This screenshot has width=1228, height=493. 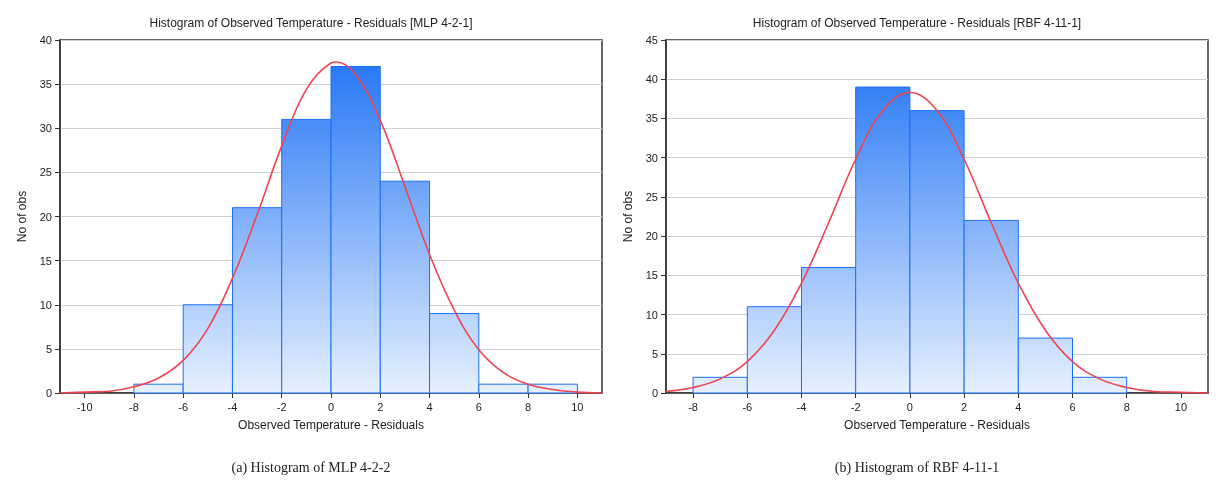 I want to click on text: (a) Histogram of MLP 4-2-2, so click(x=311, y=467).